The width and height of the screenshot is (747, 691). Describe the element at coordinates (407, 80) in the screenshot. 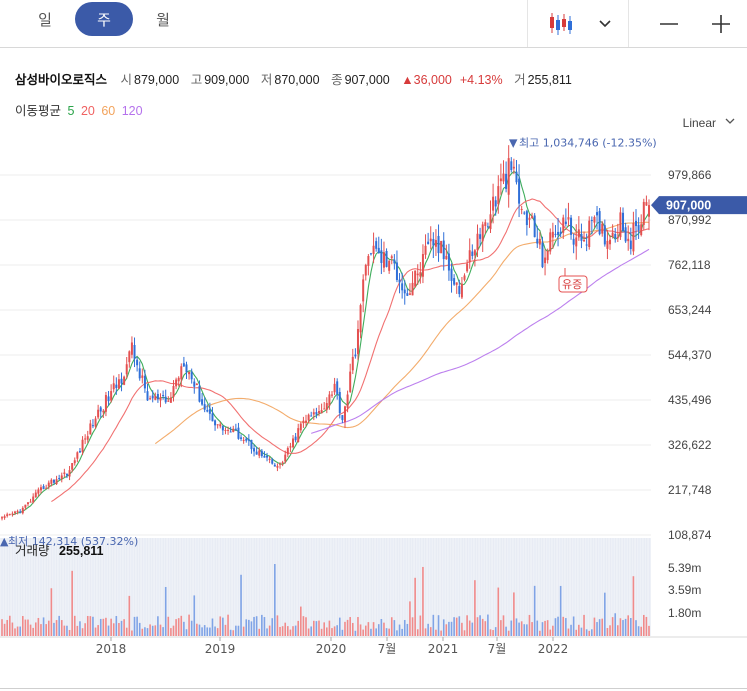

I see `up-triangle-icon: ▲` at that location.